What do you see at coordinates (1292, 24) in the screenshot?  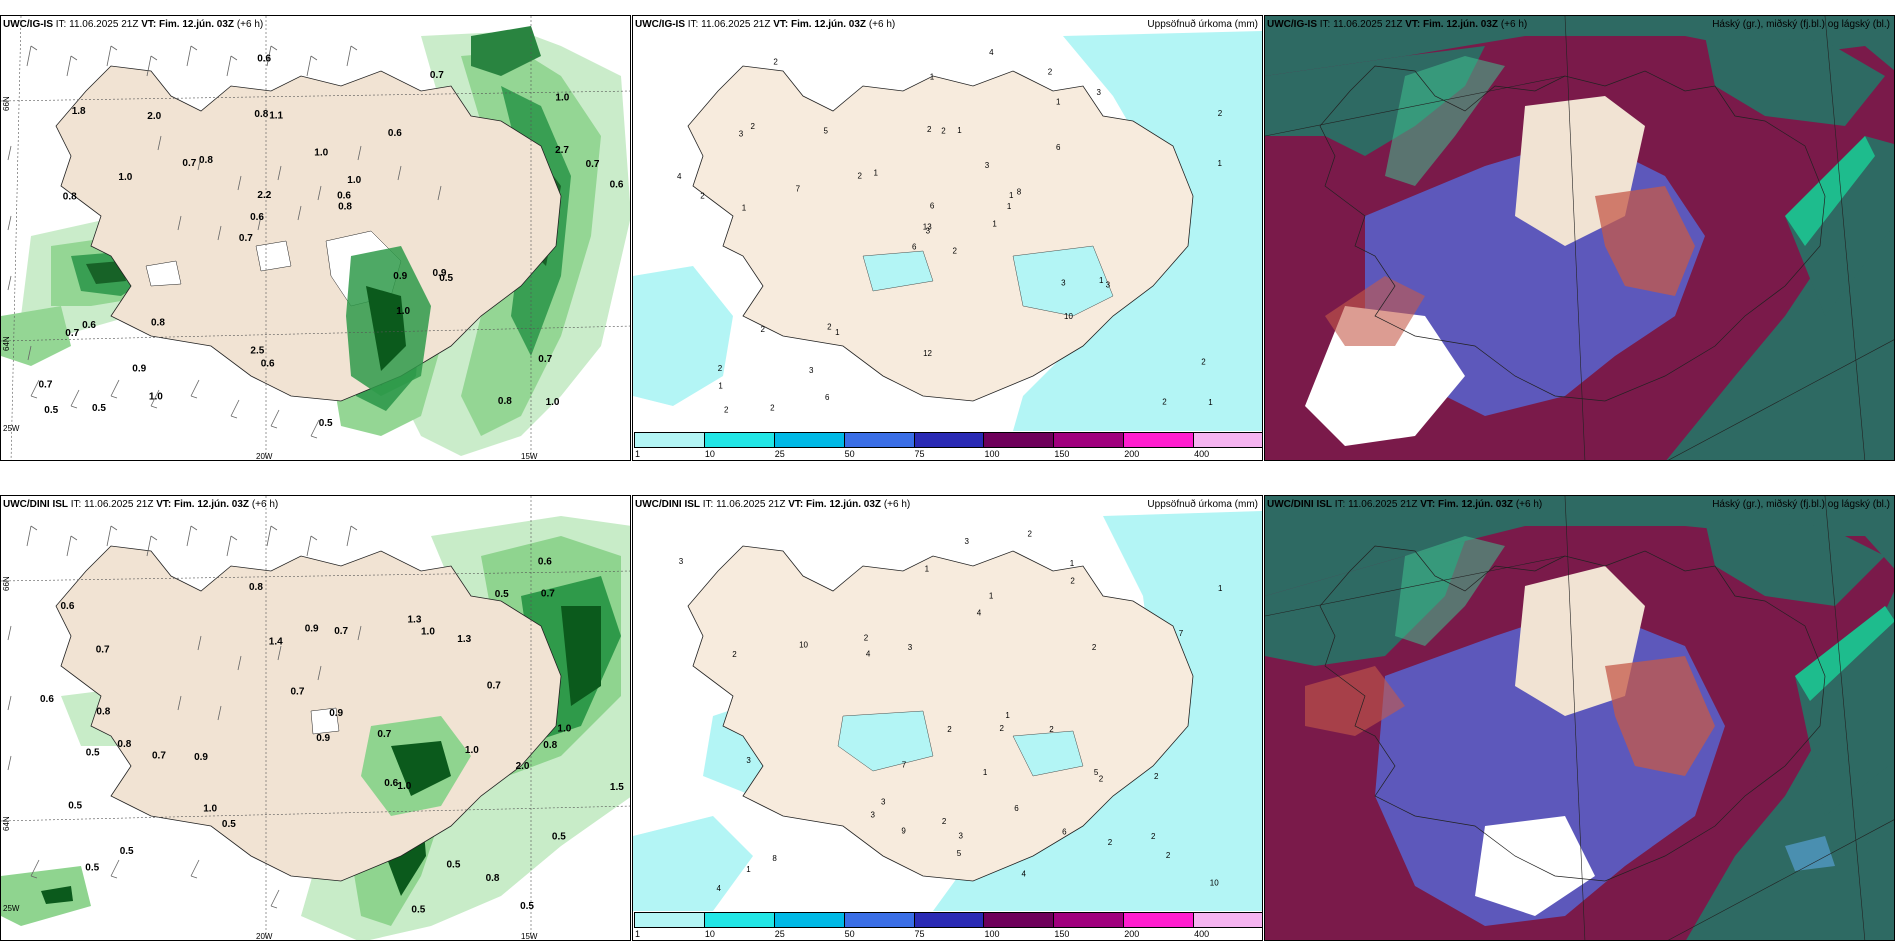 I see `model-name: UWC/IG-IS` at bounding box center [1292, 24].